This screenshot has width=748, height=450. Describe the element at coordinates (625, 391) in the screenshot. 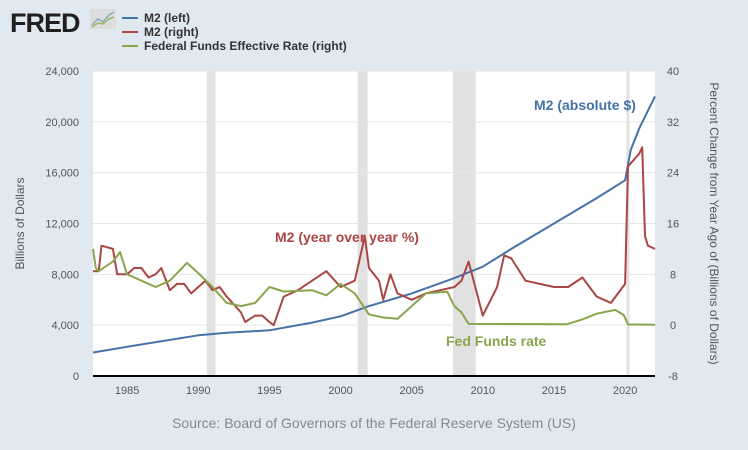

I see `x-tick-label: 2020` at that location.